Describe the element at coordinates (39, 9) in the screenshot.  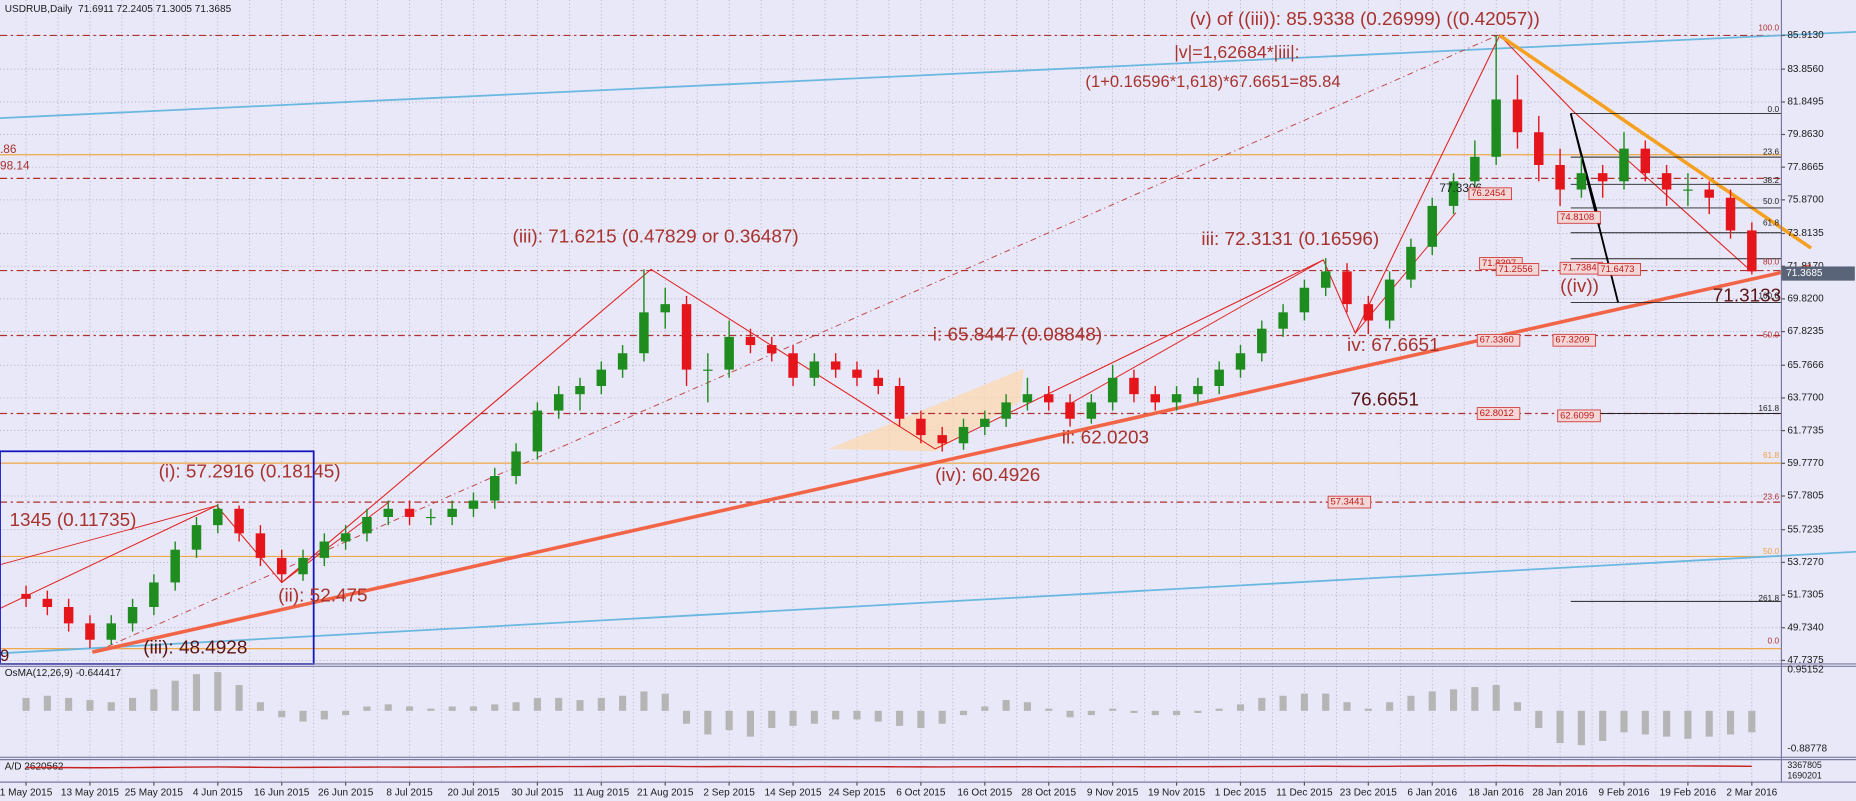
I see `symbol: USDRUB,Daily` at that location.